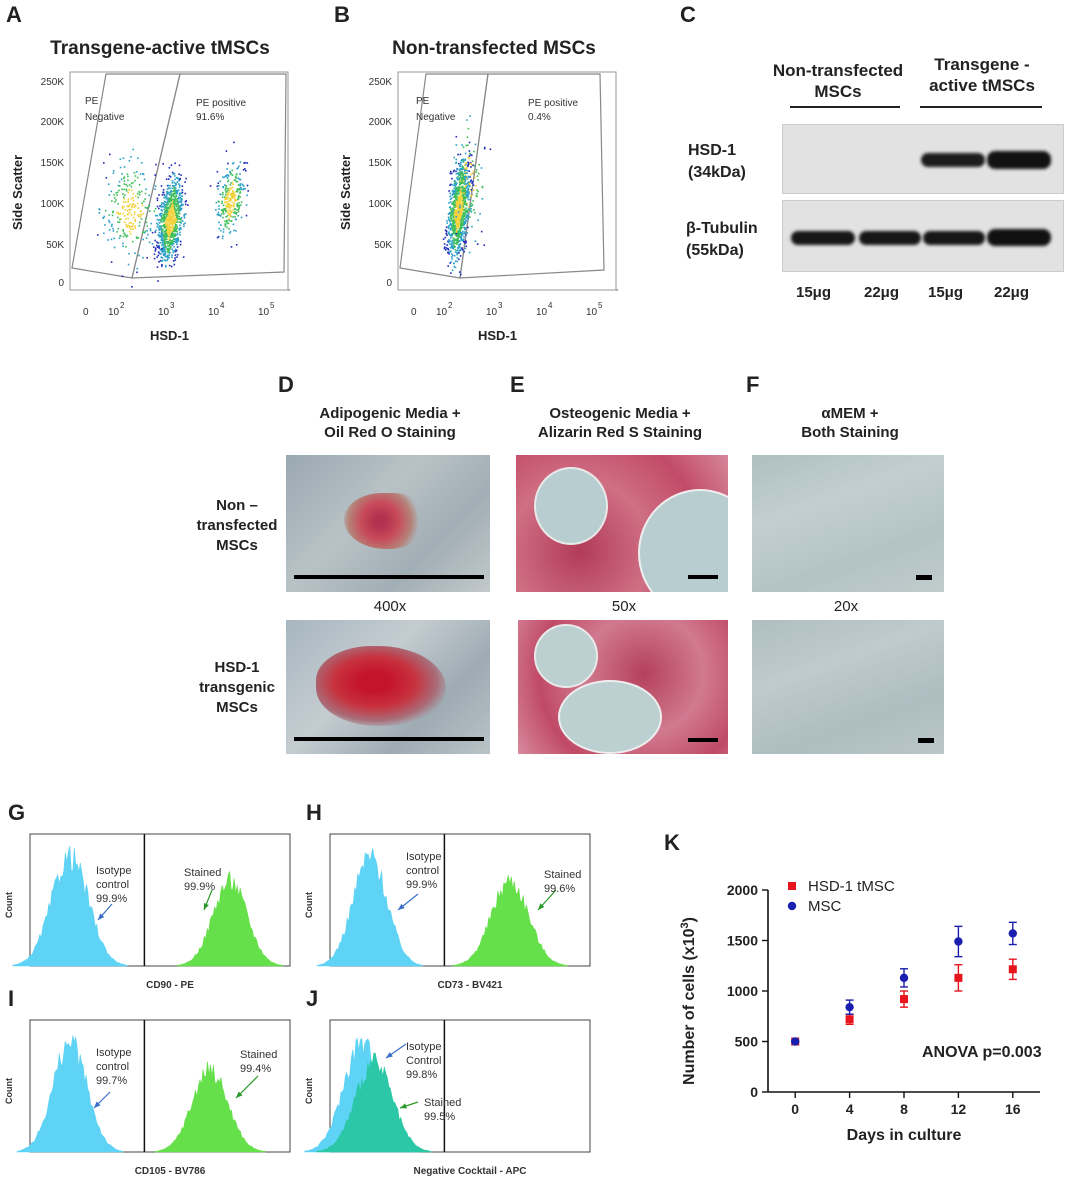 The image size is (1065, 1190). I want to click on svg-text: 200K, so click(381, 122).